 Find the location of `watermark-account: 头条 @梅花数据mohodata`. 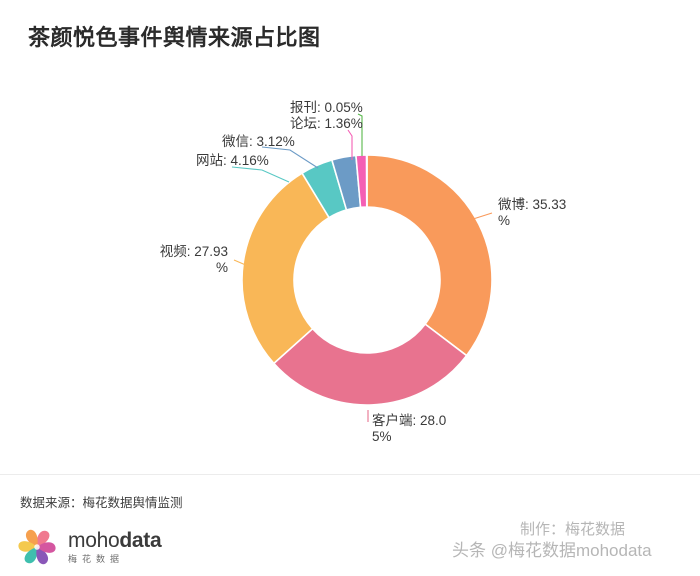

watermark-account: 头条 @梅花数据mohodata is located at coordinates (552, 550).